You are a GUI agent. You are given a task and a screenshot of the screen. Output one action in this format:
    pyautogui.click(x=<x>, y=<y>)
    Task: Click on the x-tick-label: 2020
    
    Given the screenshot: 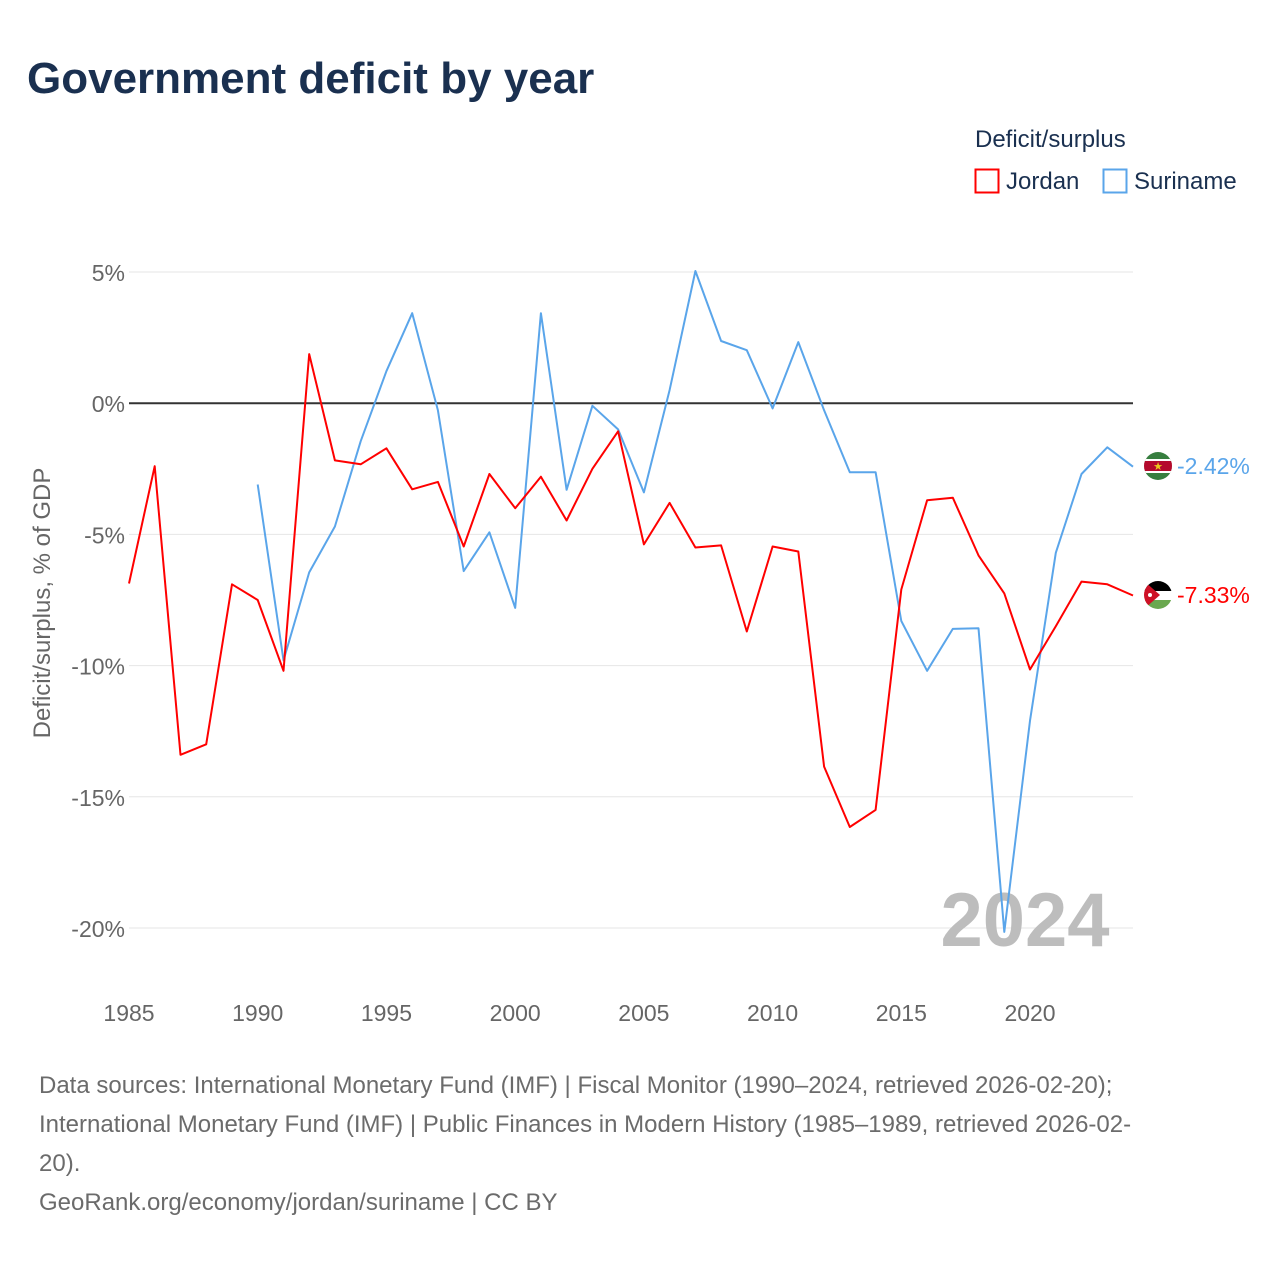 What is the action you would take?
    pyautogui.click(x=1029, y=1013)
    